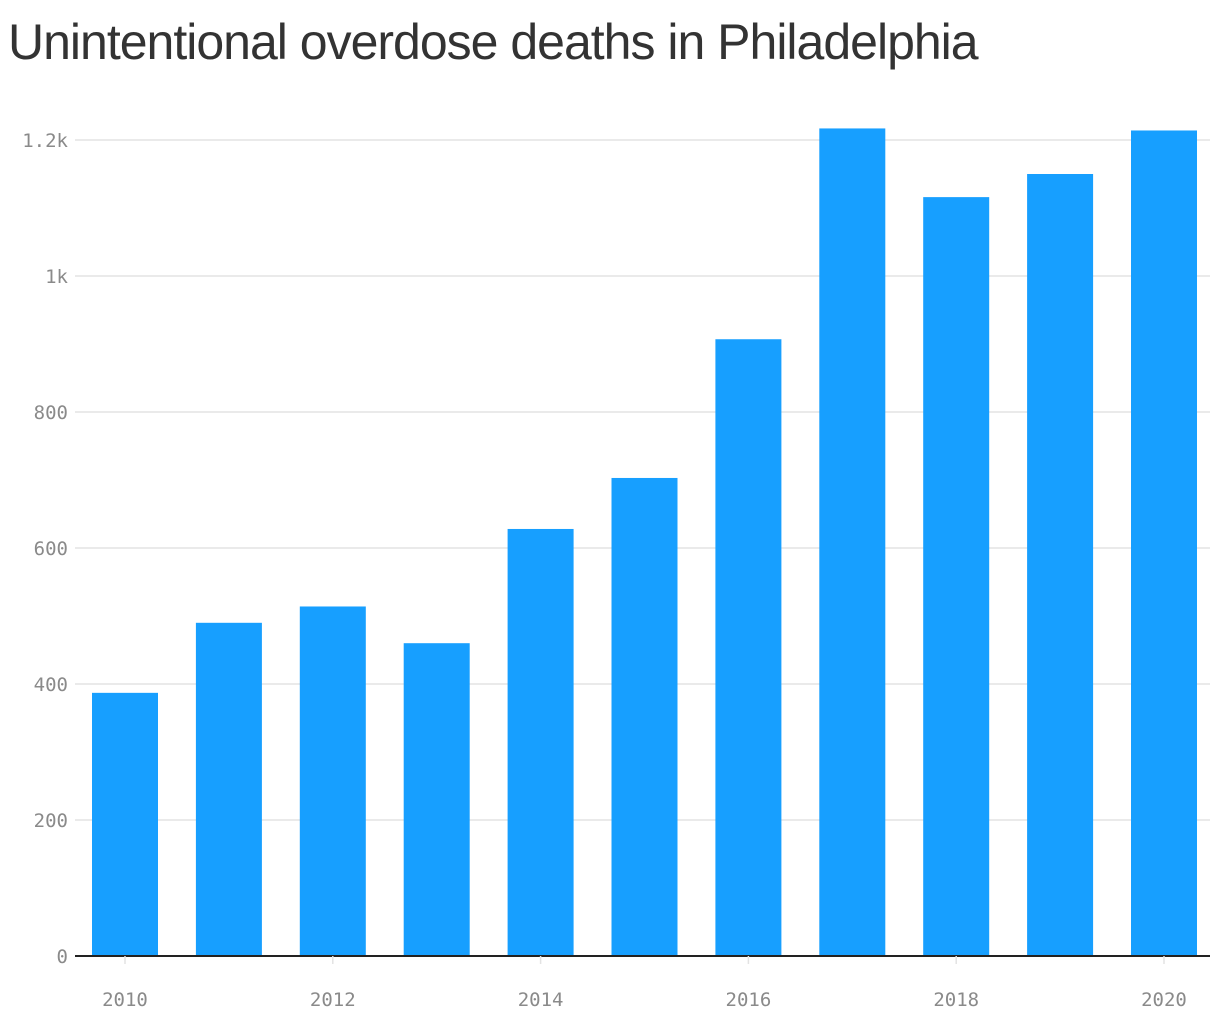 Image resolution: width=1220 pixels, height=1020 pixels. Describe the element at coordinates (1060, 565) in the screenshot. I see `bar-2019` at that location.